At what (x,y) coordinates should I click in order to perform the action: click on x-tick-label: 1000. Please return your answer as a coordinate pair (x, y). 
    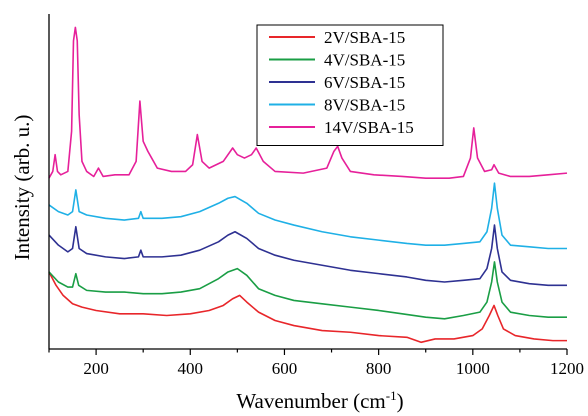
    Looking at the image, I should click on (473, 368).